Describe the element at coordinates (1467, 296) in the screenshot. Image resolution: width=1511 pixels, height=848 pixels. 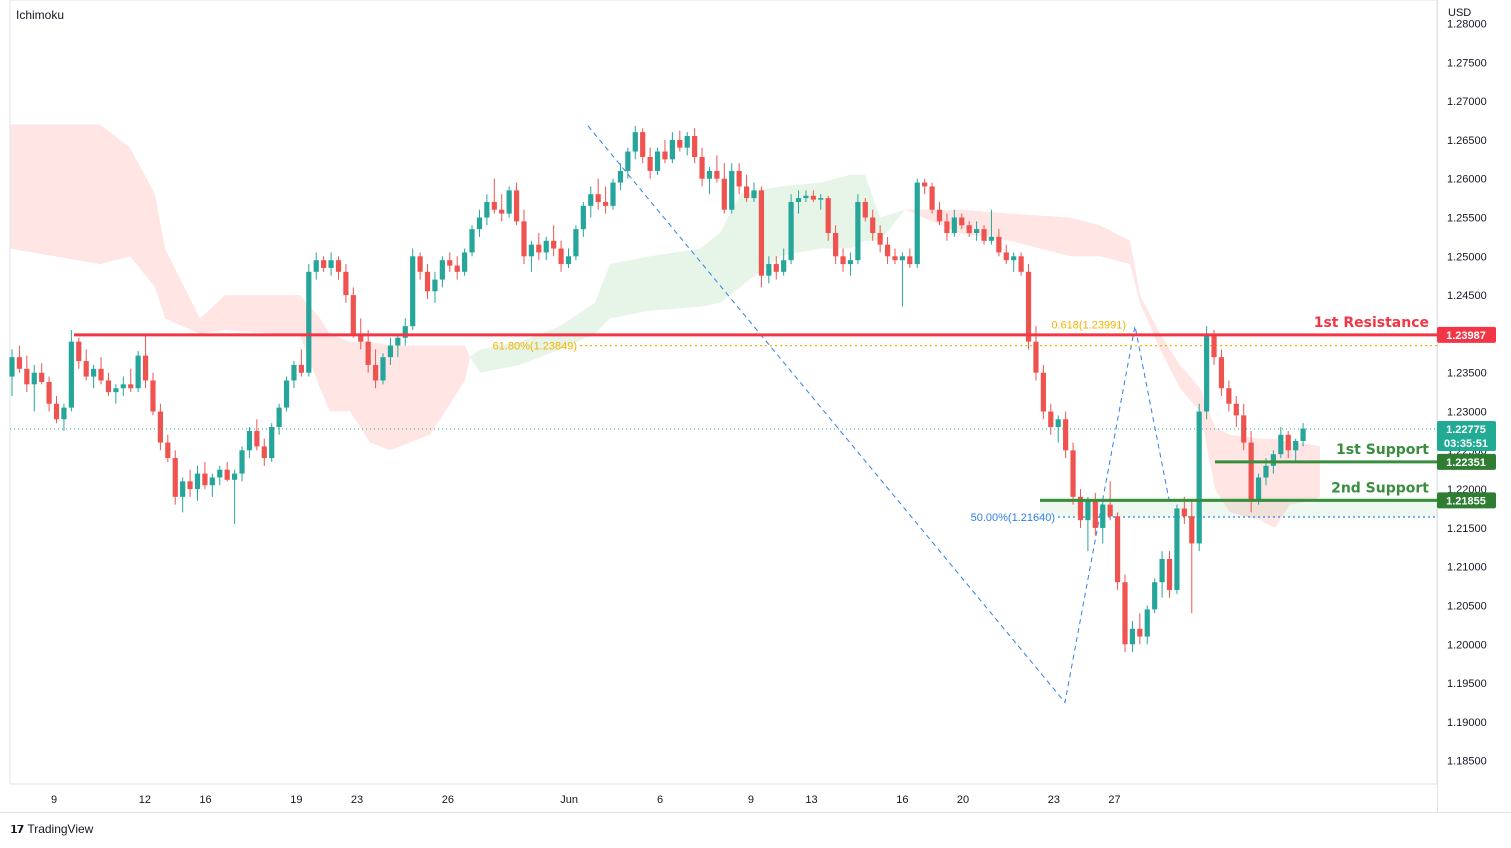
I see `price-tick-label: 1.24500` at that location.